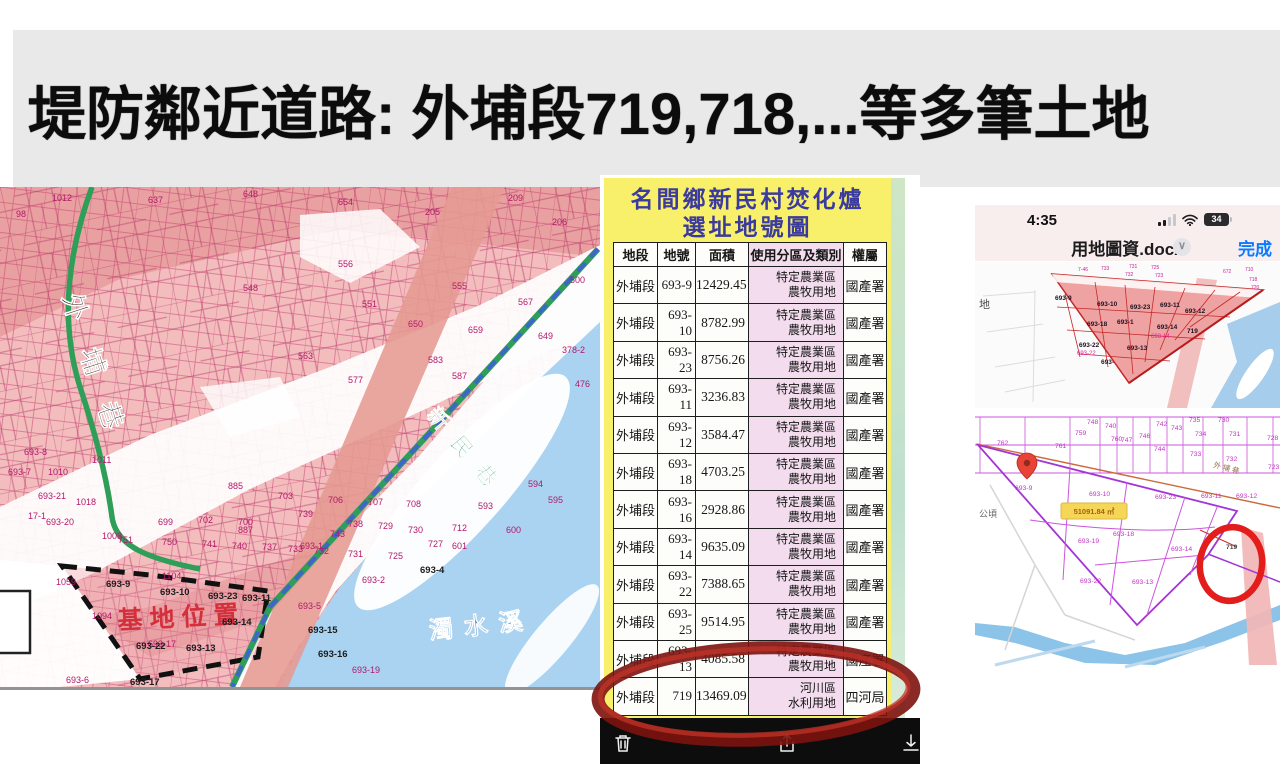 This screenshot has width=1280, height=764. Describe the element at coordinates (335, 500) in the screenshot. I see `parcel-label: 706` at that location.